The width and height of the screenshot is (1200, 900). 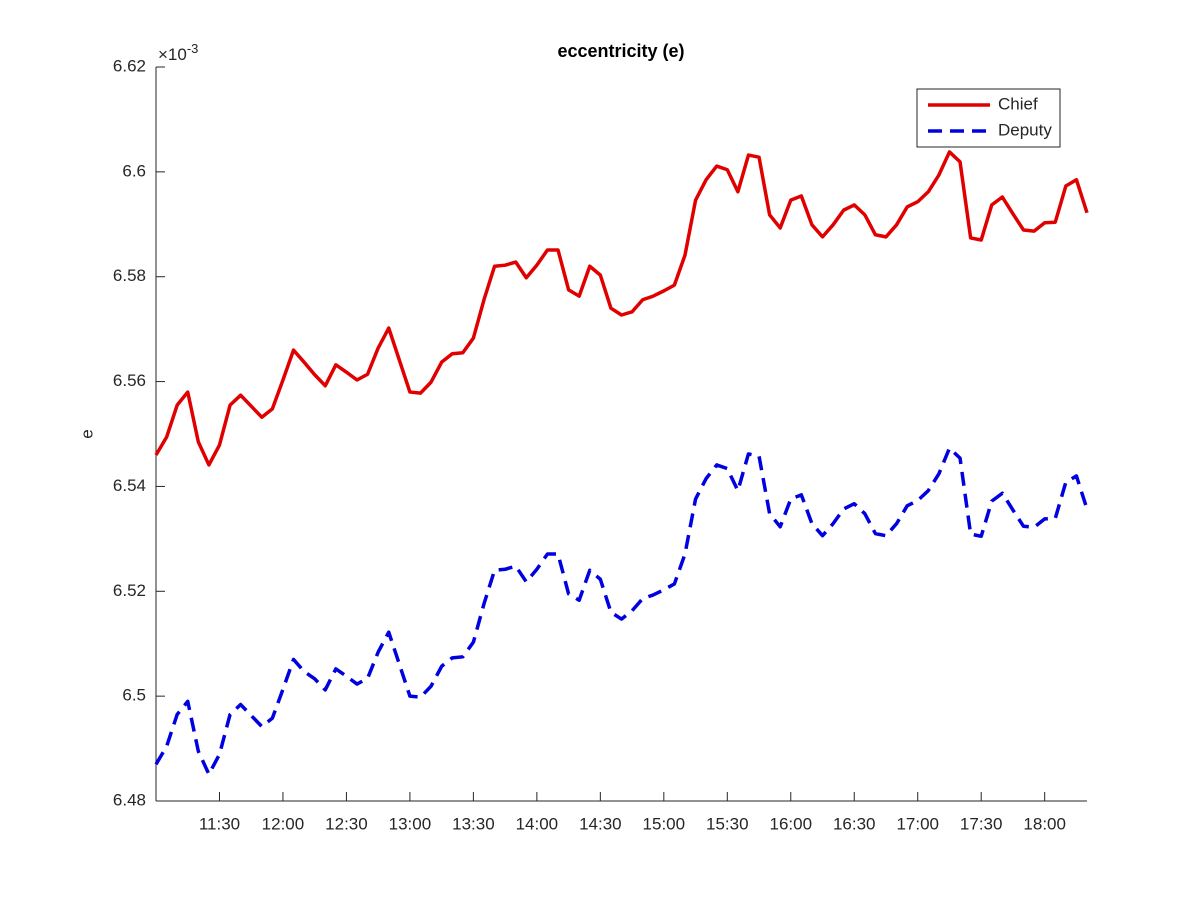 I want to click on legend-label: Chief, so click(x=1018, y=103).